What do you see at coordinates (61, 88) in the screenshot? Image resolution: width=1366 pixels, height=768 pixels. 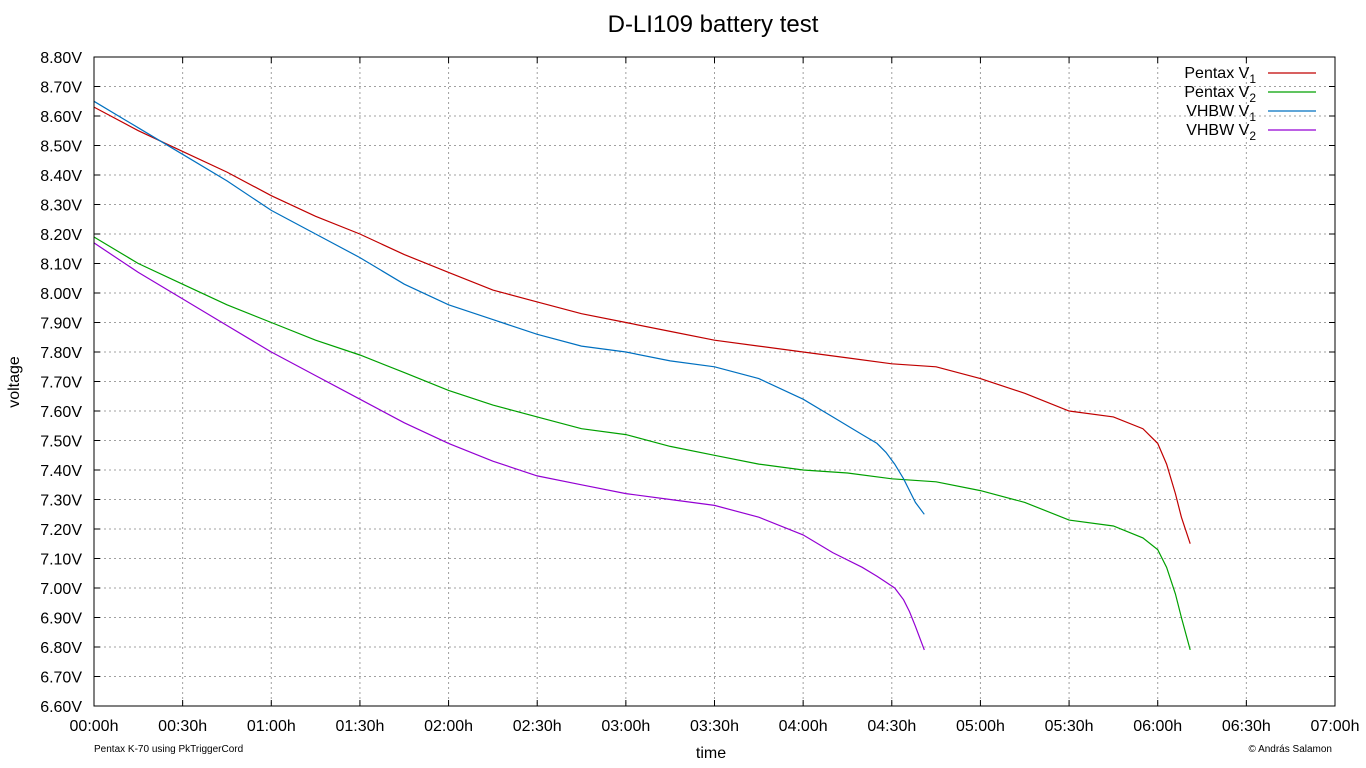 I see `y-tick-label: 8.70V` at bounding box center [61, 88].